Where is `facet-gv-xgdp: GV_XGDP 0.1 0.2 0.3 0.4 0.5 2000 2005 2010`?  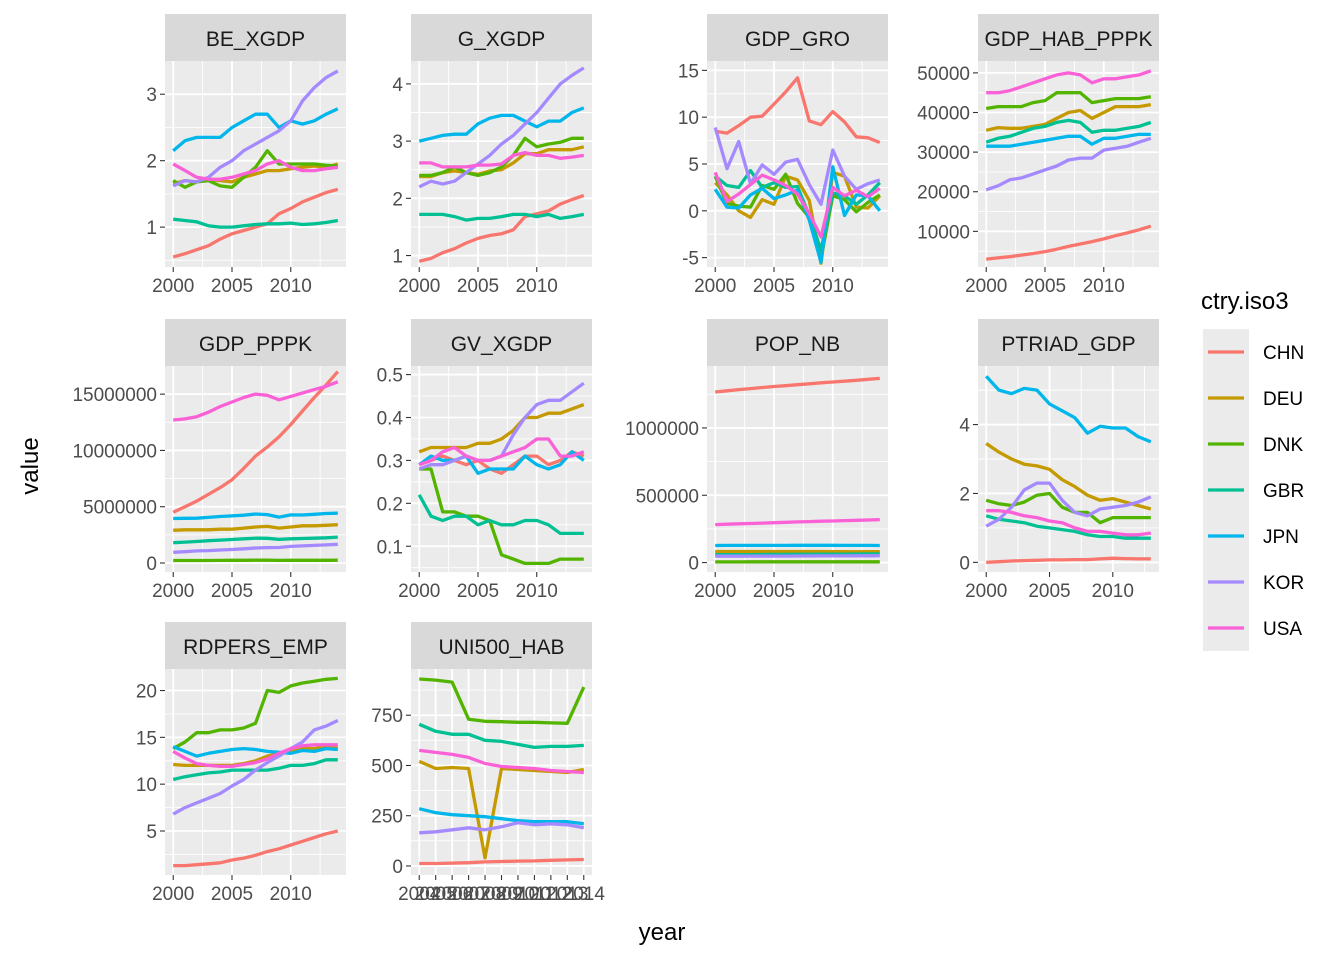 facet-gv-xgdp: GV_XGDP 0.1 0.2 0.3 0.4 0.5 2000 2005 2010 is located at coordinates (484, 460).